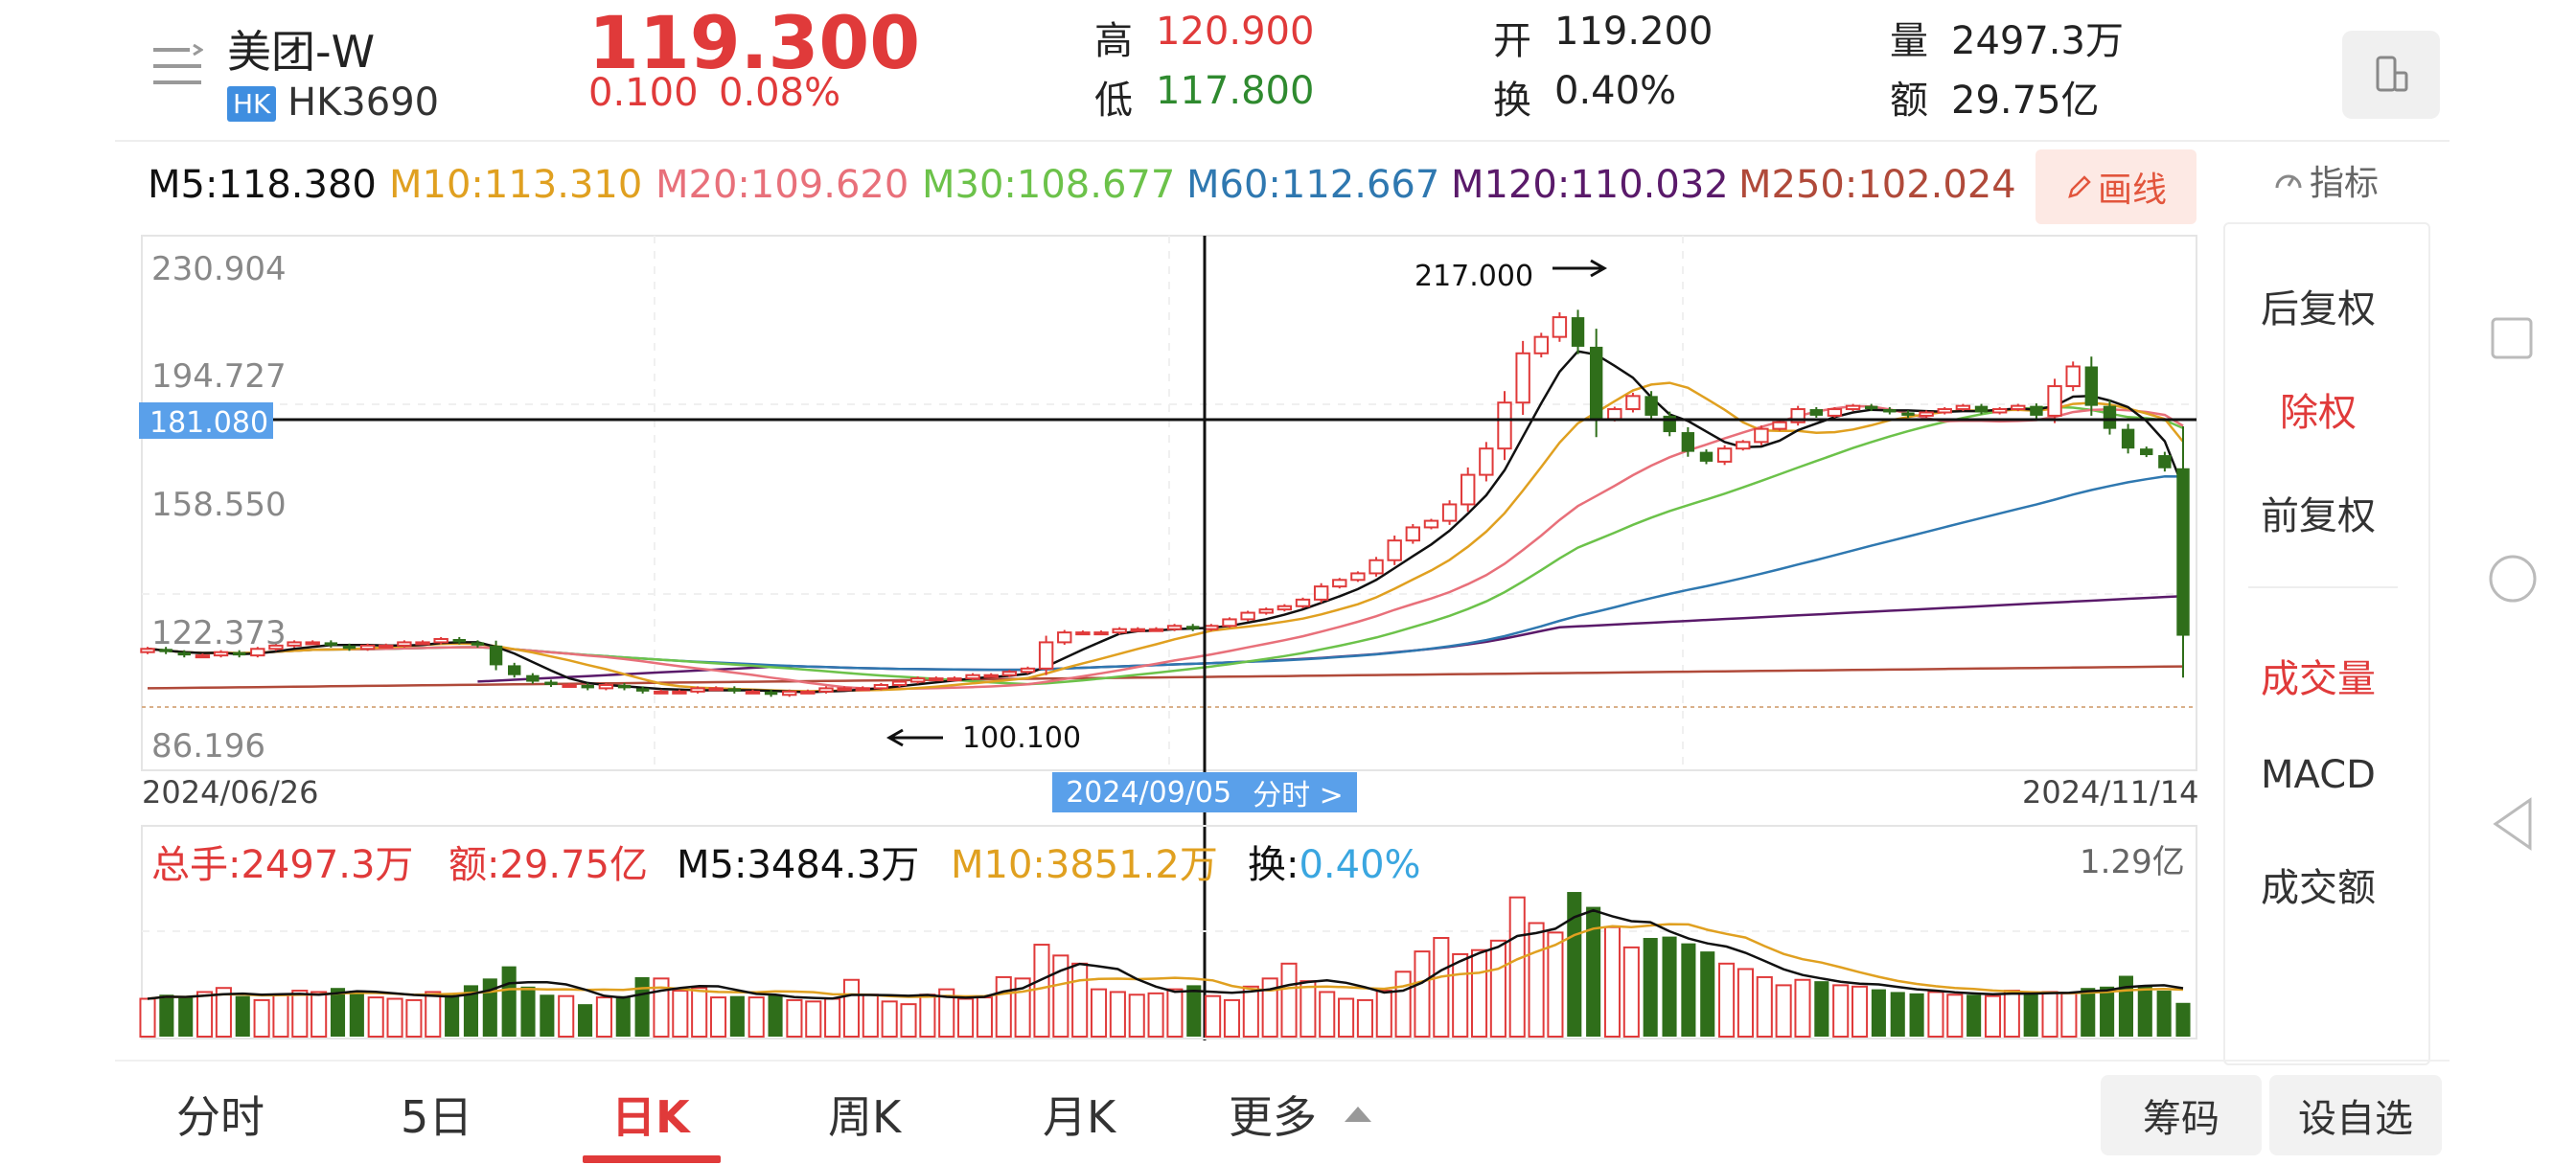 This screenshot has height=1165, width=2576. I want to click on macd-indicator-option: MACD, so click(2318, 775).